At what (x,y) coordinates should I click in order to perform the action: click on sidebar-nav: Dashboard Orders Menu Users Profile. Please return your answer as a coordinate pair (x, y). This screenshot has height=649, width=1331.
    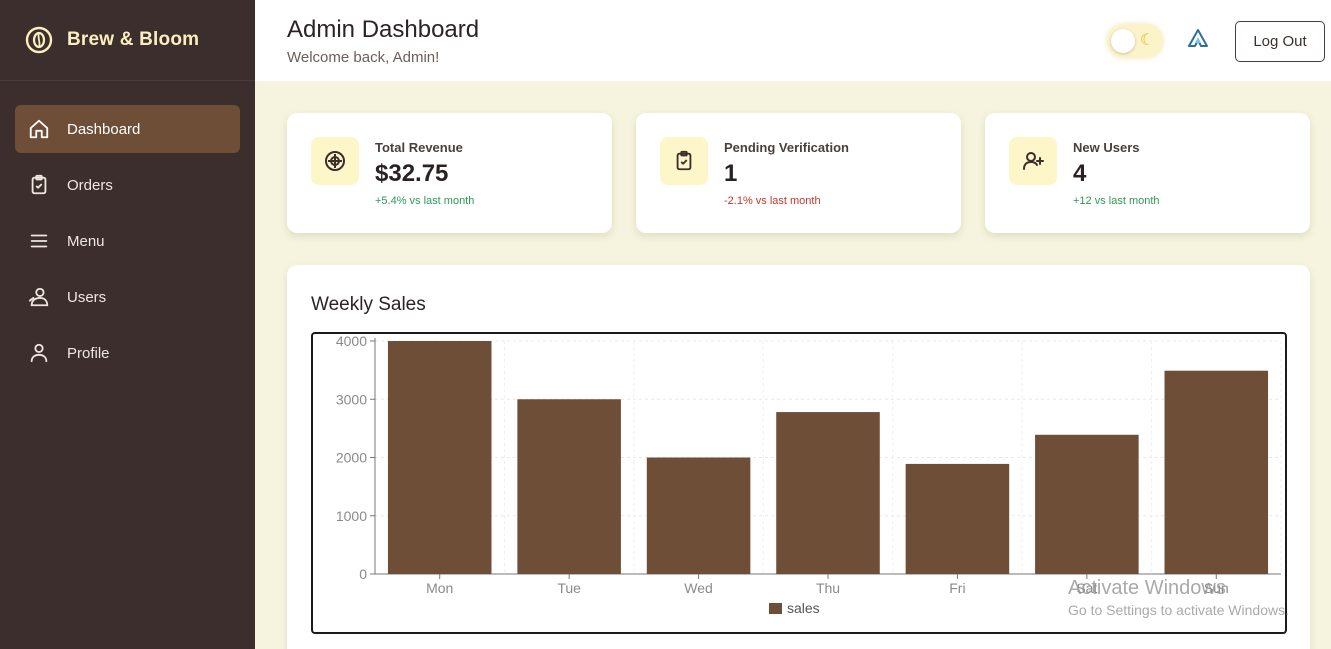
    Looking at the image, I should click on (127, 229).